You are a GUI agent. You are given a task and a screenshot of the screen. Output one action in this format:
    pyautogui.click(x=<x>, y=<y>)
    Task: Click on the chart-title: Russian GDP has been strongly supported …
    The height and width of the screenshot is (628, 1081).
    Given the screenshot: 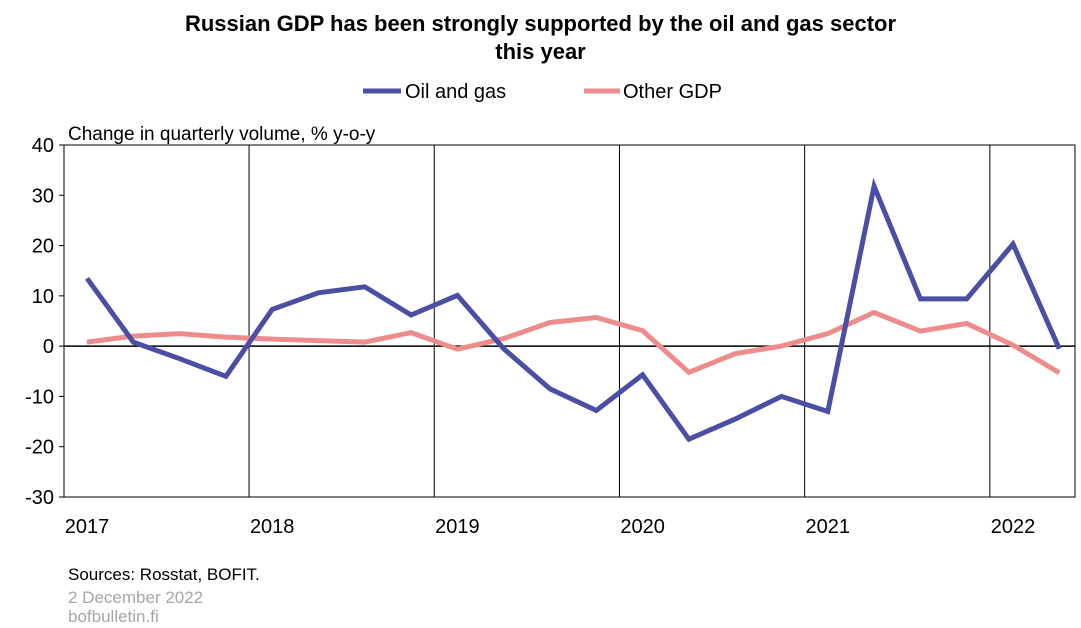 What is the action you would take?
    pyautogui.click(x=540, y=38)
    